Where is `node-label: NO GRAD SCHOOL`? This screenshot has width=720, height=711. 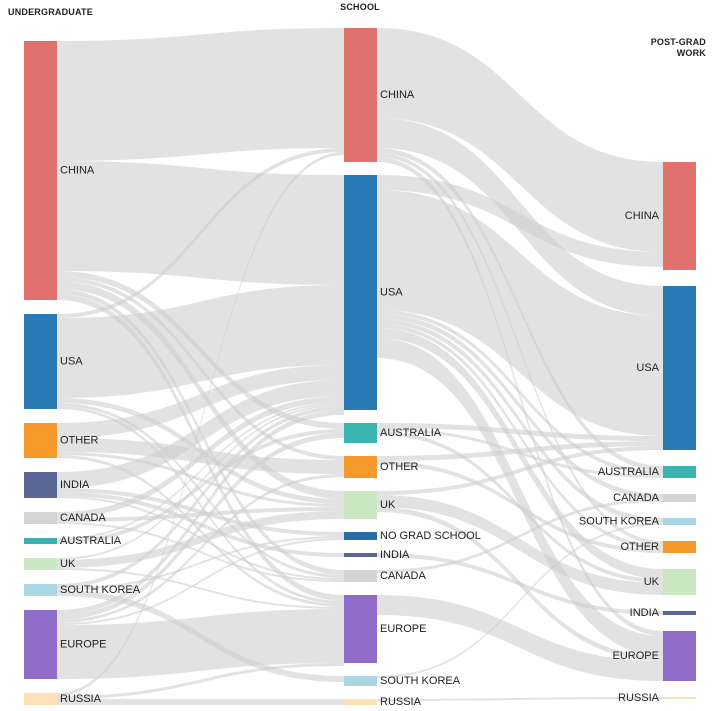
node-label: NO GRAD SCHOOL is located at coordinates (430, 536).